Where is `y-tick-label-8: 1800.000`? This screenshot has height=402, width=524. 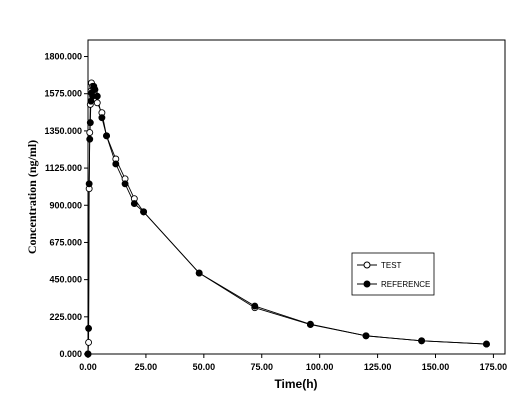 y-tick-label-8: 1800.000 is located at coordinates (63, 57).